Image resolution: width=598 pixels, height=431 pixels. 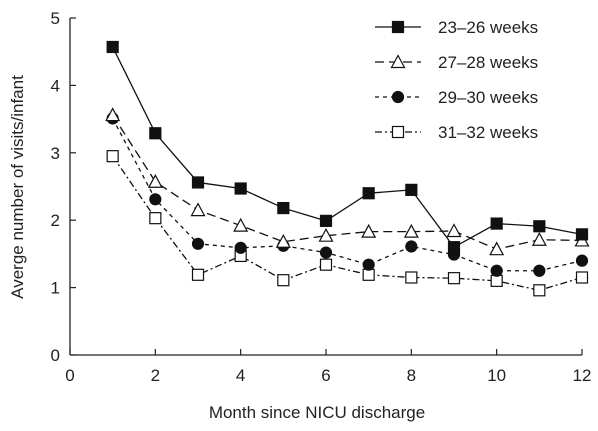 What do you see at coordinates (55, 355) in the screenshot?
I see `y-tick-label: 0` at bounding box center [55, 355].